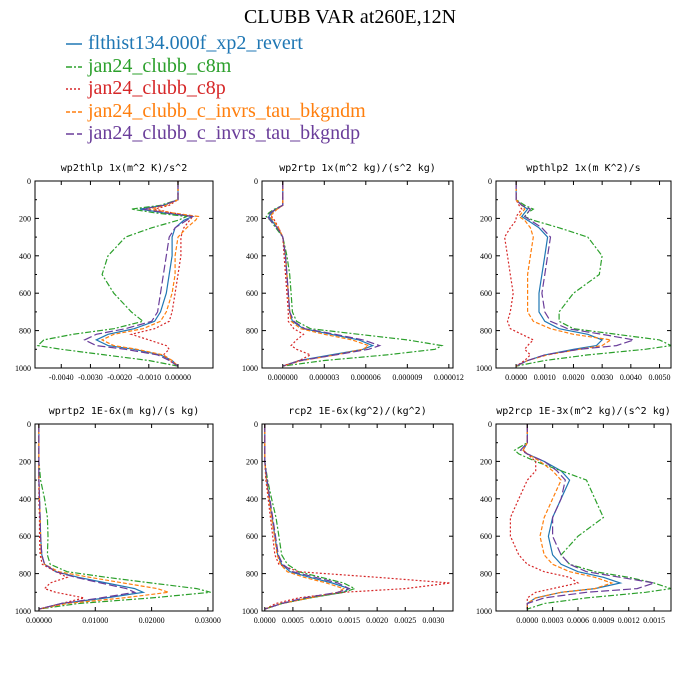 The height and width of the screenshot is (700, 700). Describe the element at coordinates (224, 133) in the screenshot. I see `legend-label: jan24_clubb_c_invrs_tau_bkgndp` at that location.